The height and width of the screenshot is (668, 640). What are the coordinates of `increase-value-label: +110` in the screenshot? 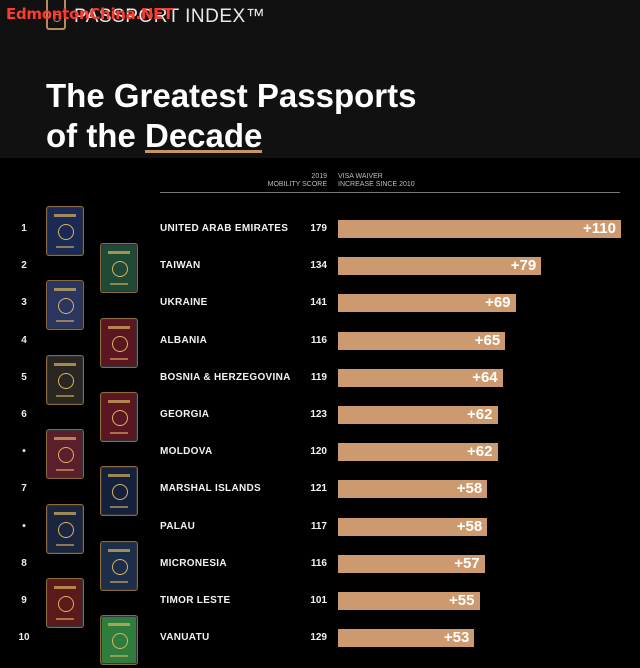 It's located at (599, 228).